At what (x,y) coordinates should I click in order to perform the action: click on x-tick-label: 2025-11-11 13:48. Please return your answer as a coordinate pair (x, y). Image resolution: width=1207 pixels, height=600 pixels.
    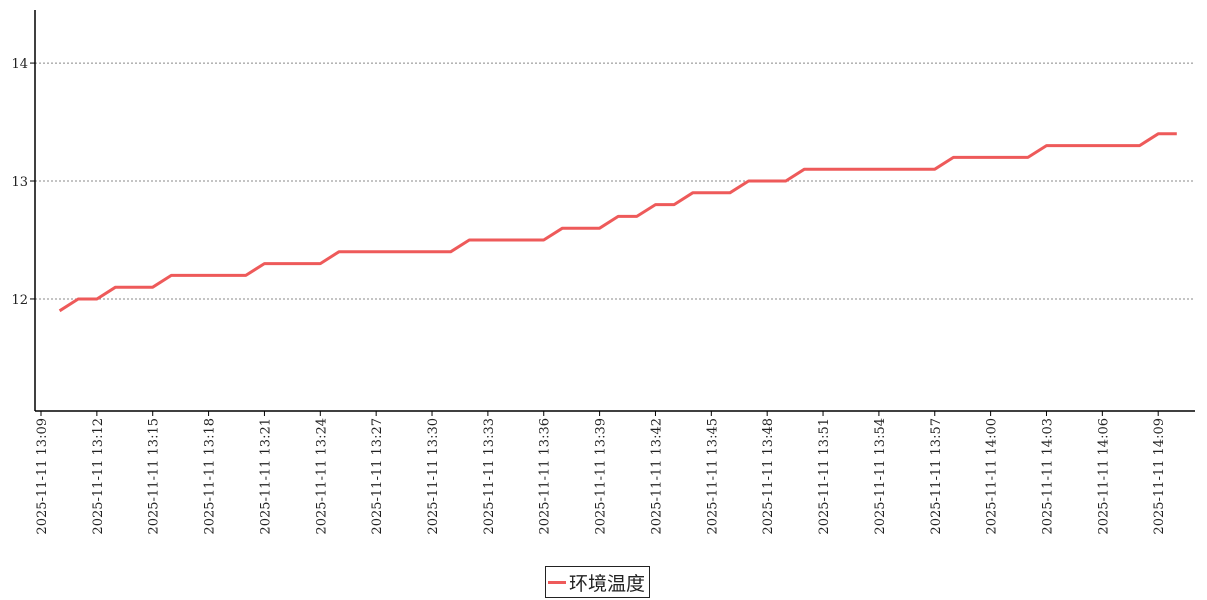
    Looking at the image, I should click on (768, 476).